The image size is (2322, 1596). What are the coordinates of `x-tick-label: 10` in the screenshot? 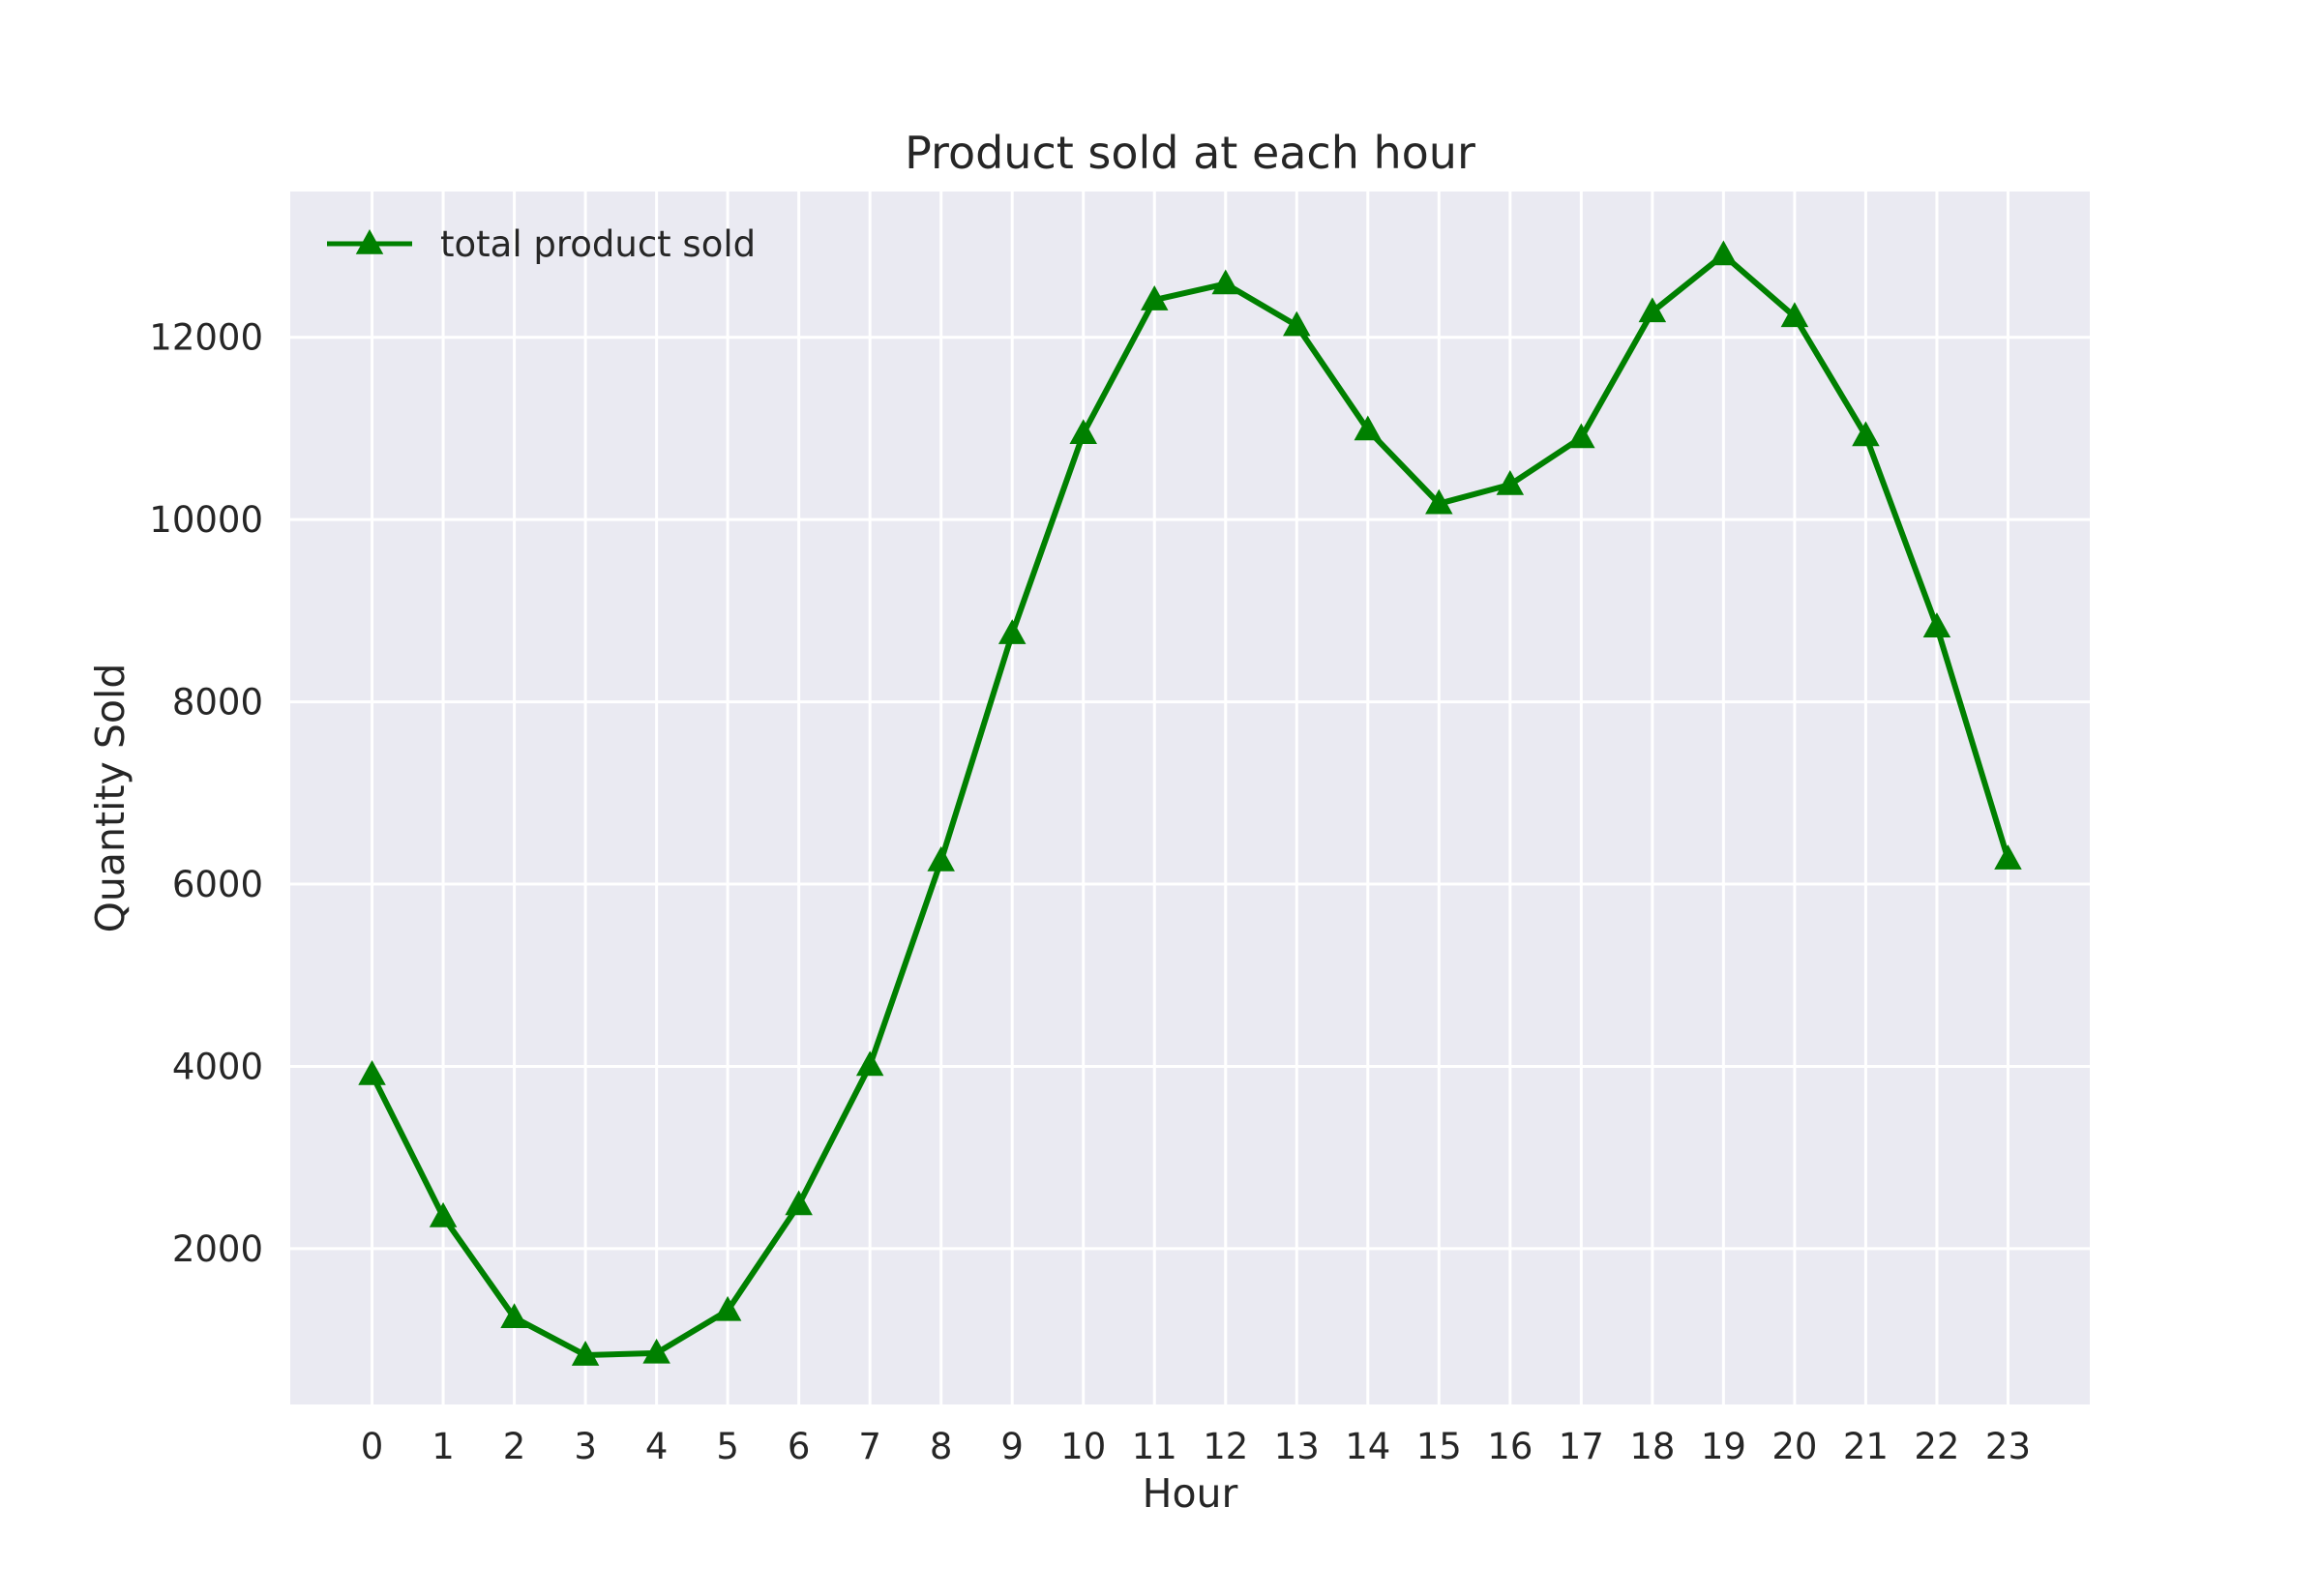 It's located at (1083, 1446).